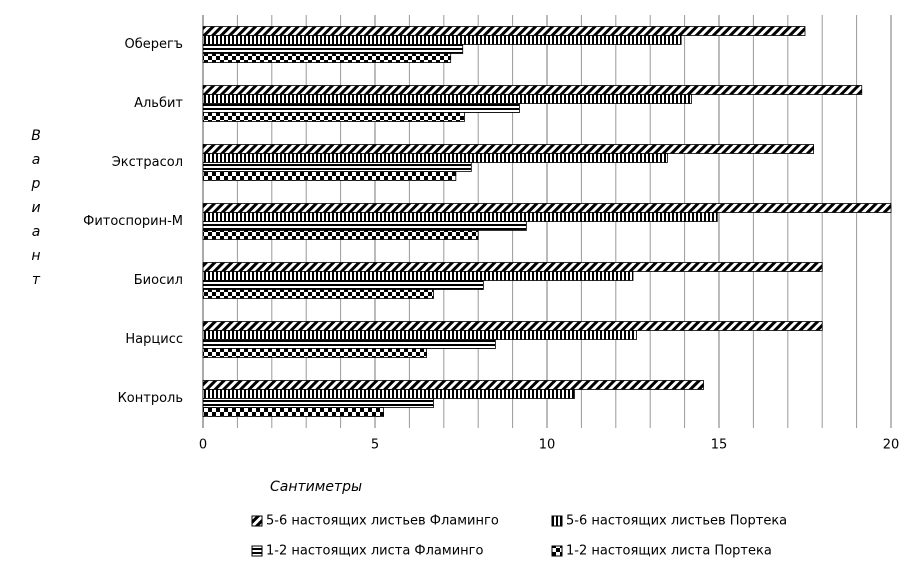  I want to click on y-tick-label: Экстрасол, so click(147, 162).